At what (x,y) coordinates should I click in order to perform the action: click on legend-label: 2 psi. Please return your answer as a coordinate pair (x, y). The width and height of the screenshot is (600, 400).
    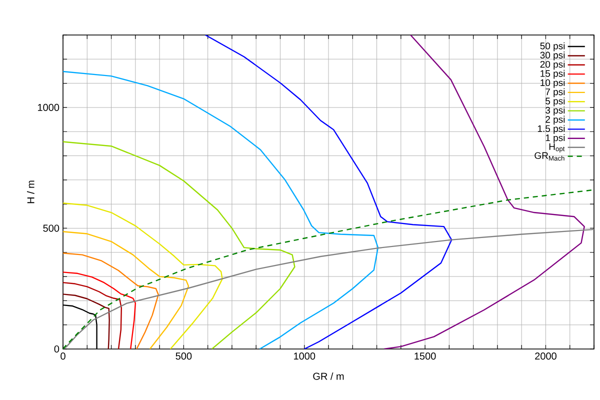
    Looking at the image, I should click on (555, 120).